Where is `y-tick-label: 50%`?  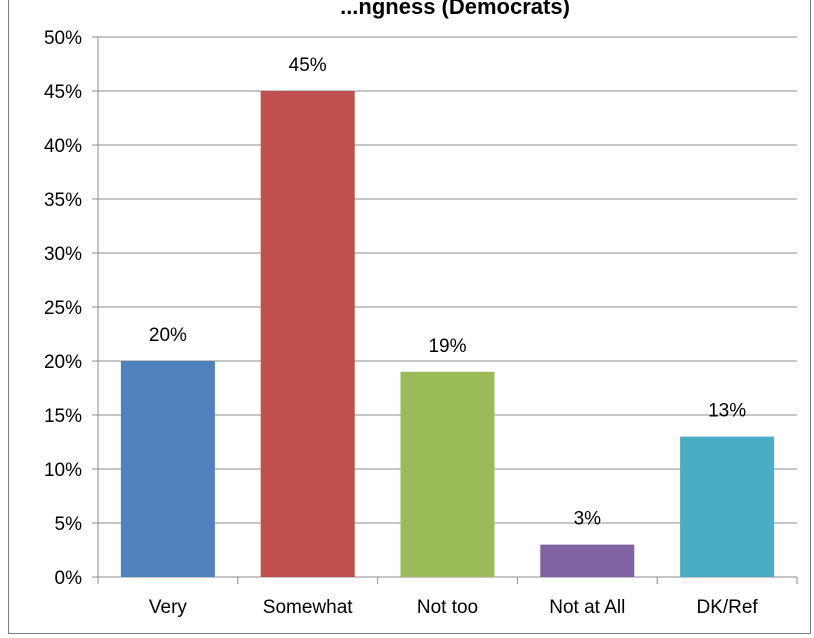
y-tick-label: 50% is located at coordinates (63, 38).